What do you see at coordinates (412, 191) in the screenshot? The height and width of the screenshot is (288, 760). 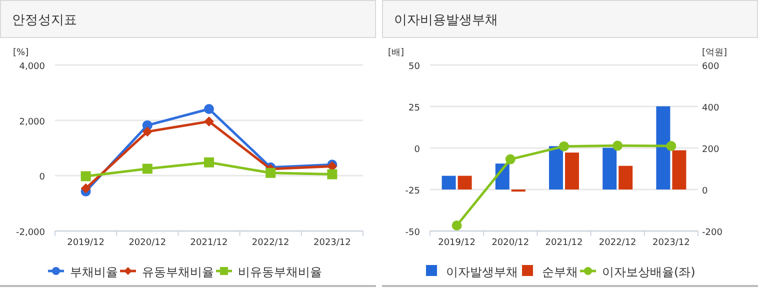 I see `y-tick-label: -25` at bounding box center [412, 191].